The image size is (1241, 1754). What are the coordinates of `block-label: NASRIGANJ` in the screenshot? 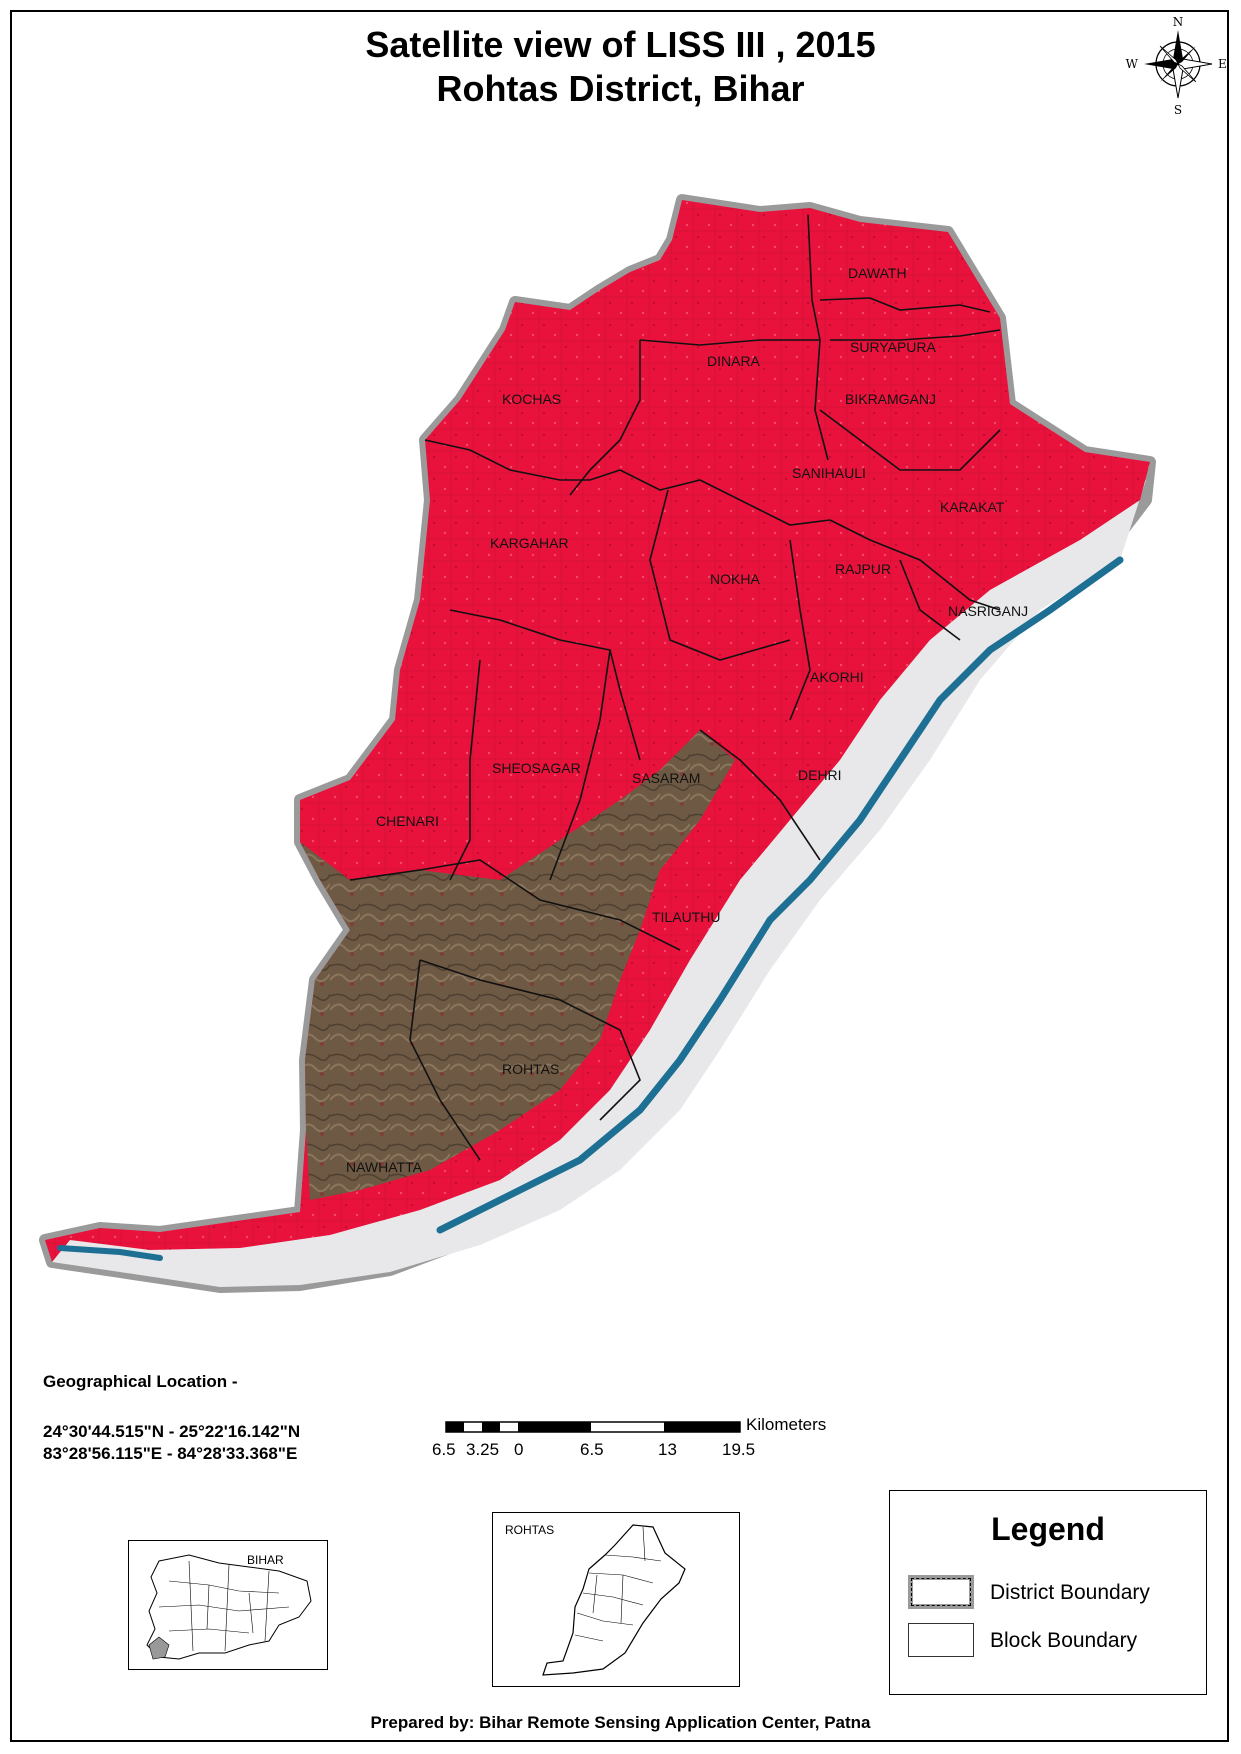 It's located at (988, 611).